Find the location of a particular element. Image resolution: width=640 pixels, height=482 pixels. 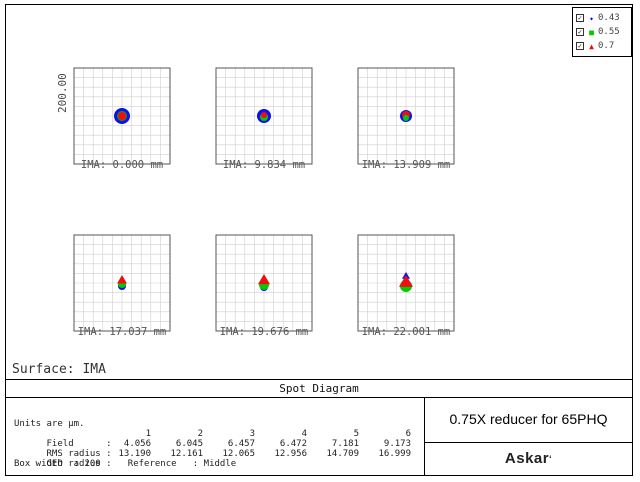

ima-label: IMA: 17.037 mm is located at coordinates (122, 332).